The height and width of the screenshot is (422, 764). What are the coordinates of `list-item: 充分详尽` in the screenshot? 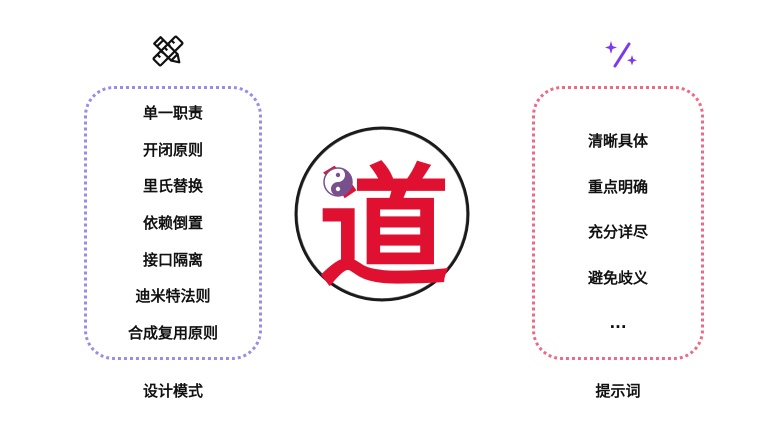 It's located at (617, 232).